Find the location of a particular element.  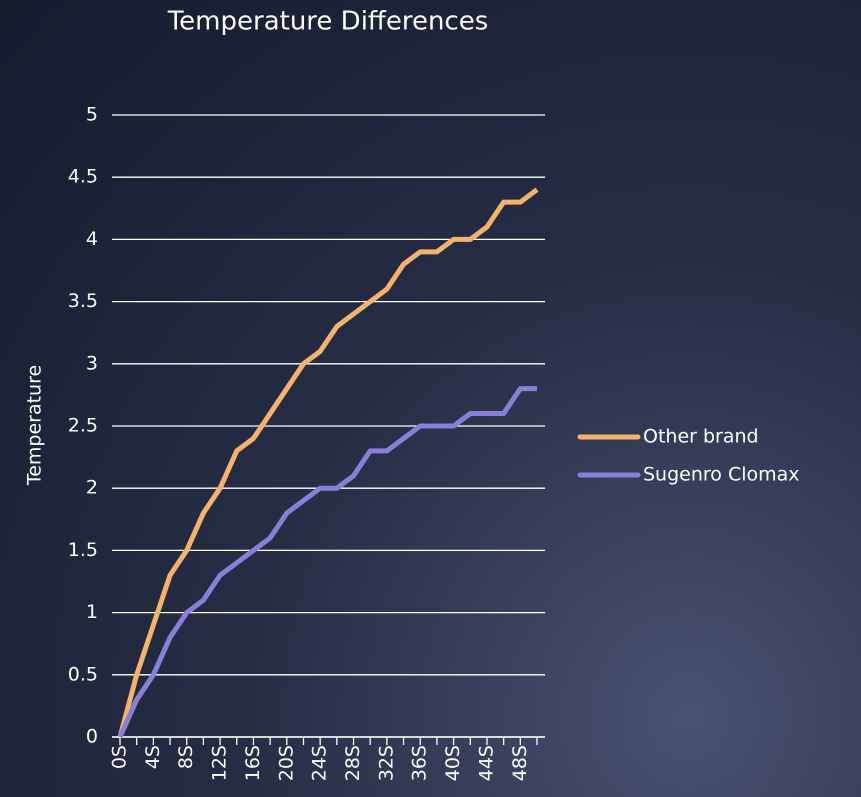

chart-title: Temperature Differences is located at coordinates (328, 22).